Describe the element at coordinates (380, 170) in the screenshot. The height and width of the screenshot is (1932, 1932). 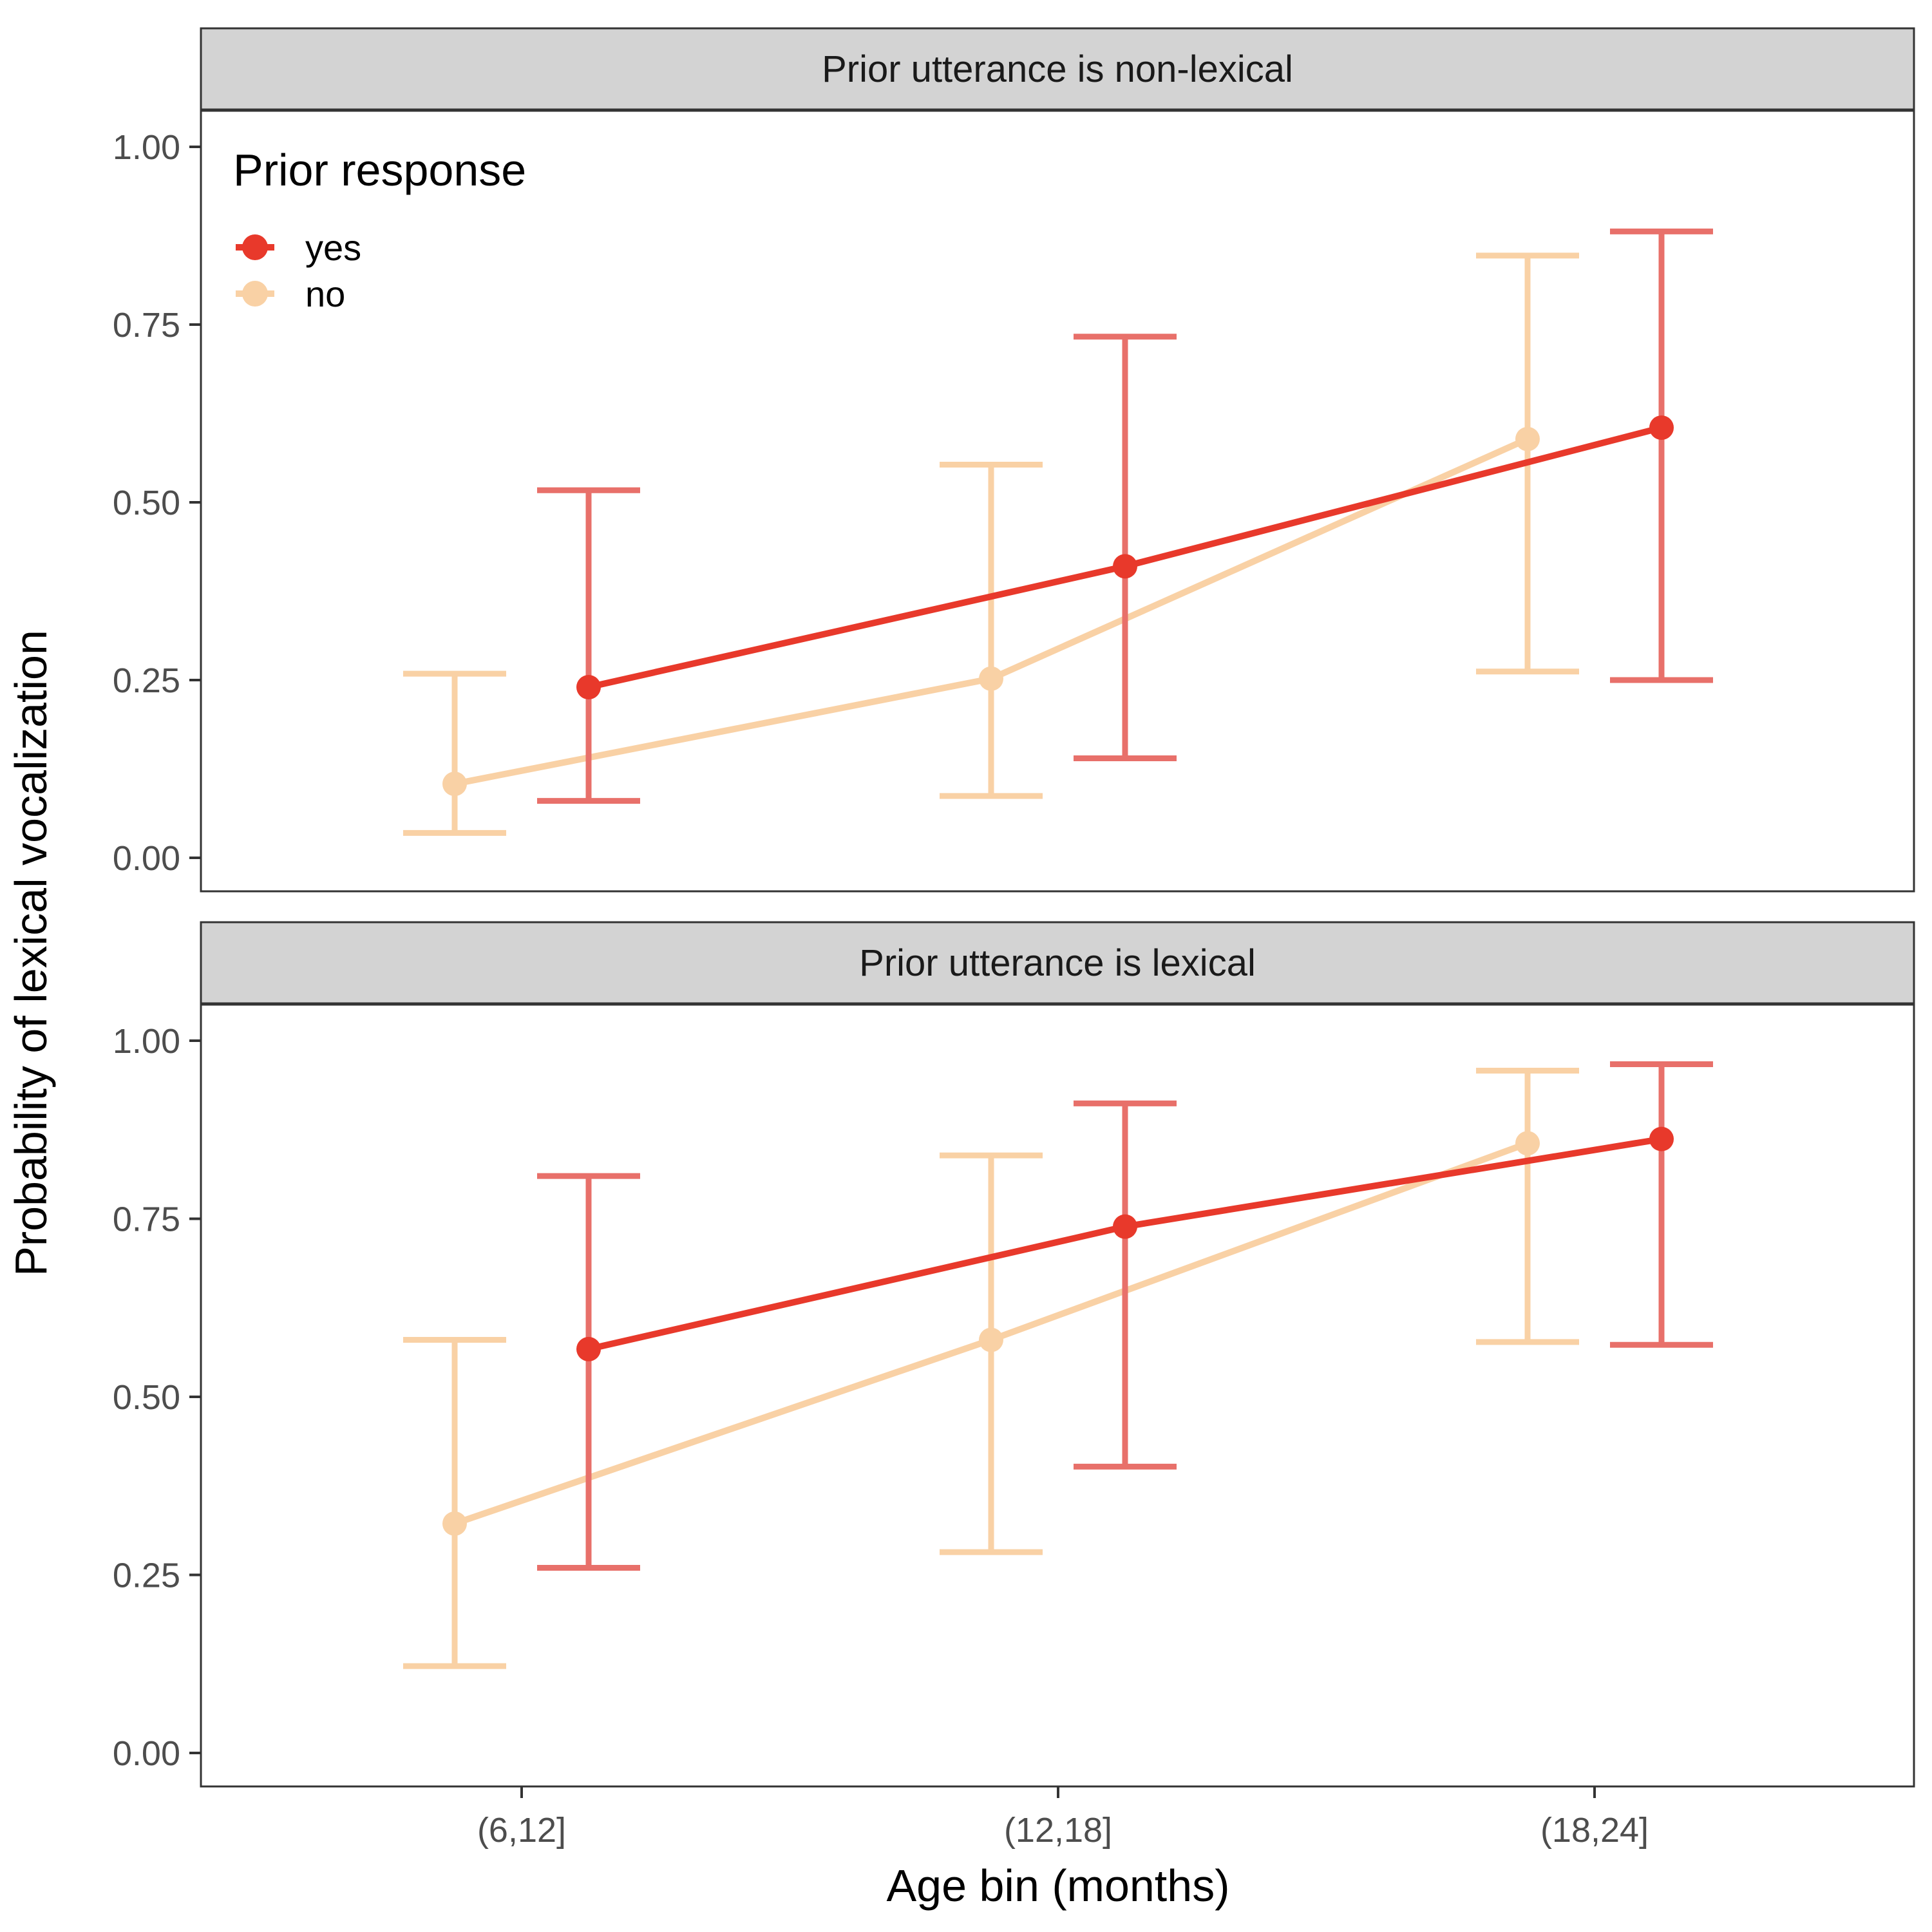
I see `legend-title: Prior response` at that location.